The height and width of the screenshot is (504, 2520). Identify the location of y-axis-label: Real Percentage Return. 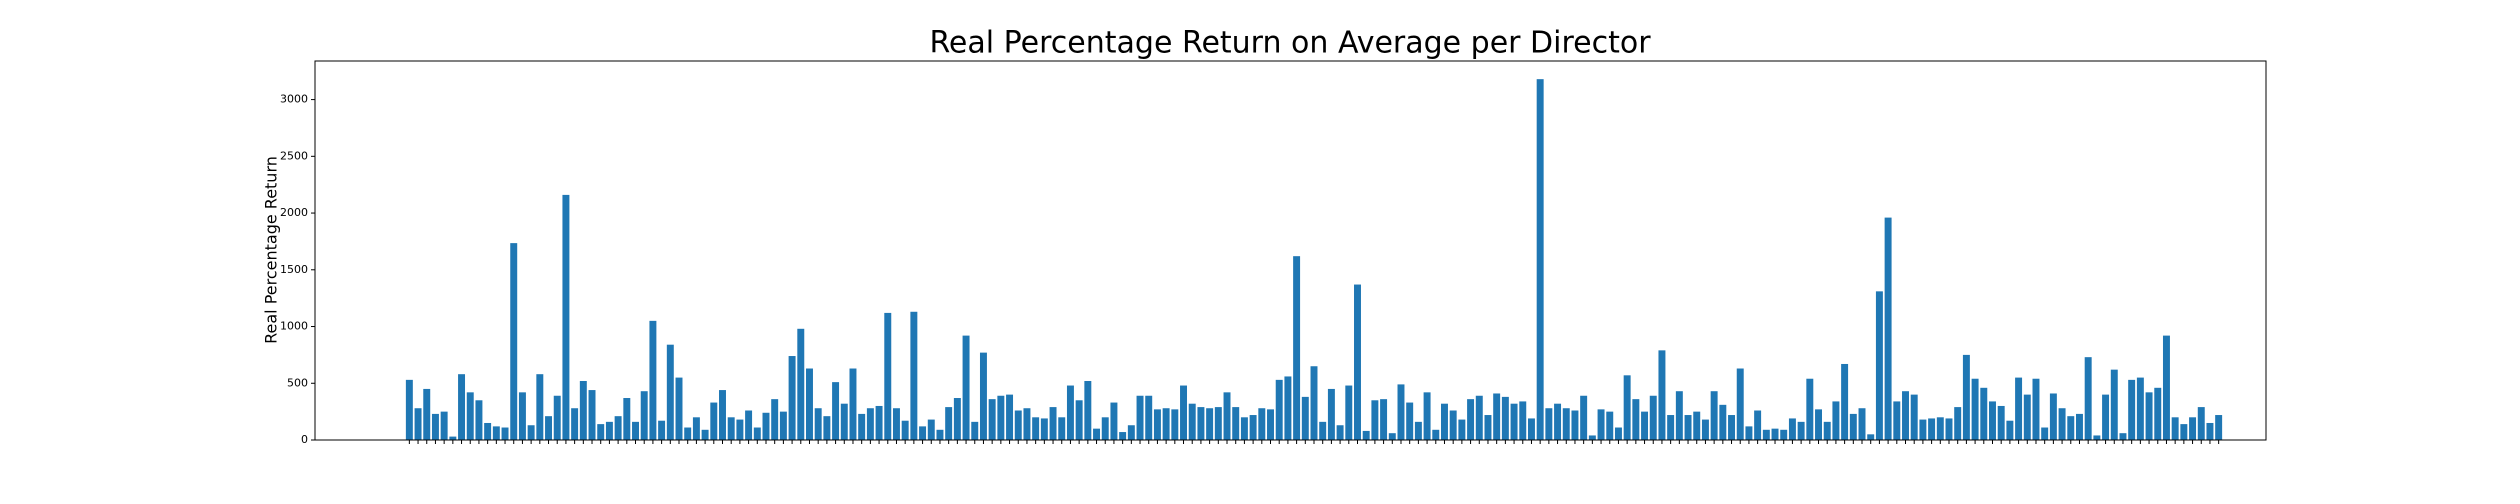
(271, 250).